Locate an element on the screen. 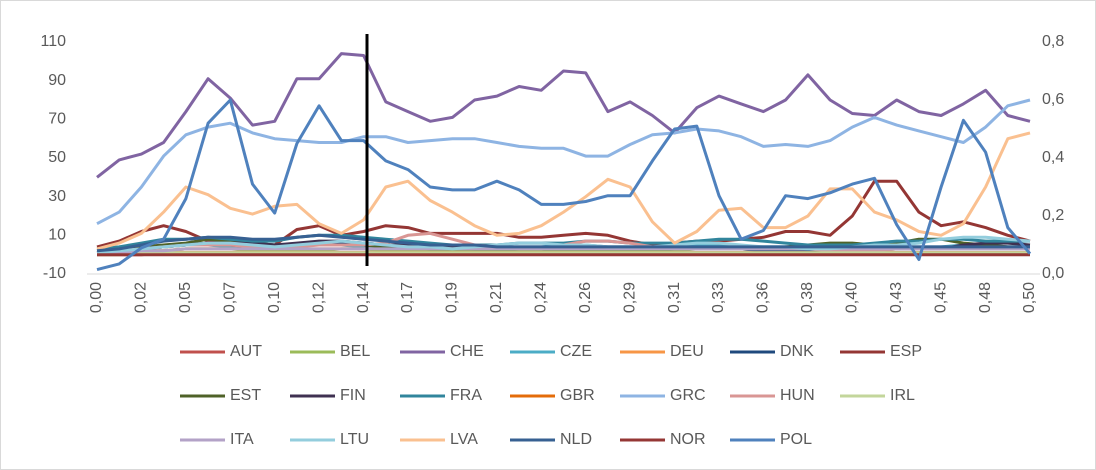 This screenshot has width=1096, height=470. x-tick-label: 0,10 is located at coordinates (274, 297).